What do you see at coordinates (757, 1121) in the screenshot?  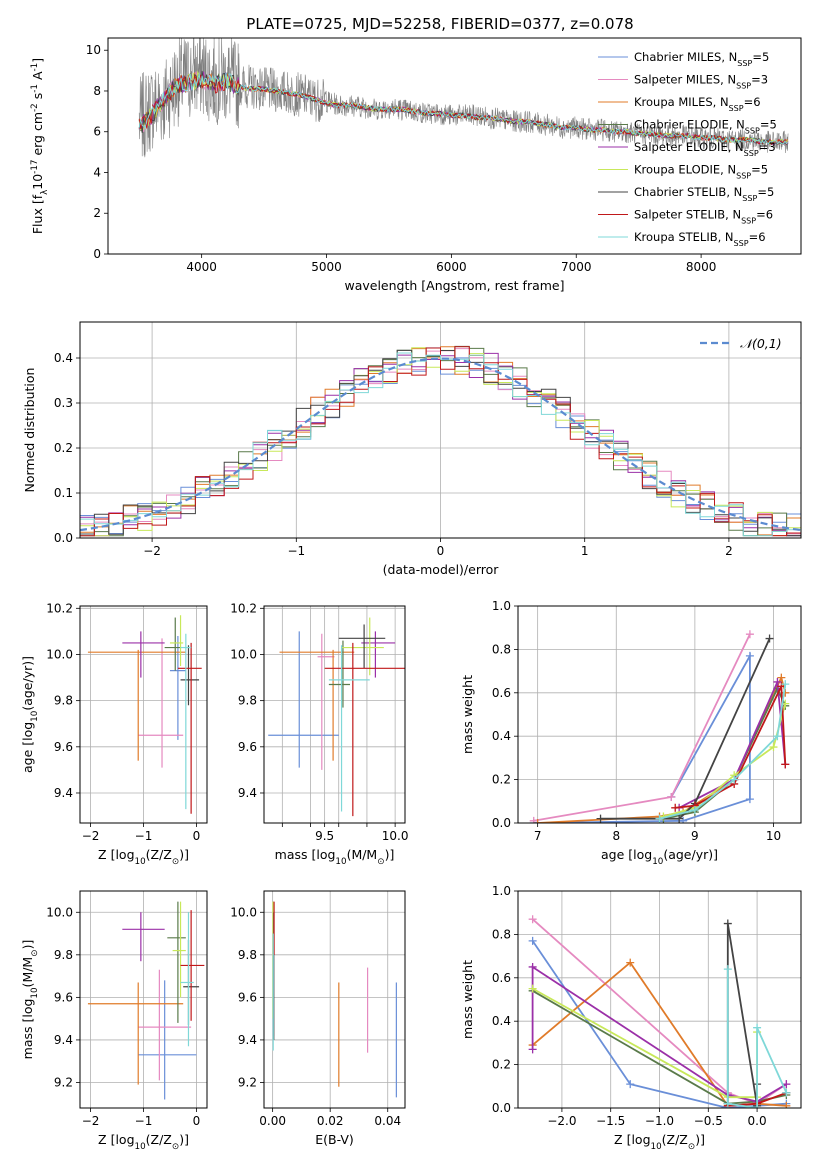 I see `x-tick-label: 0.0` at bounding box center [757, 1121].